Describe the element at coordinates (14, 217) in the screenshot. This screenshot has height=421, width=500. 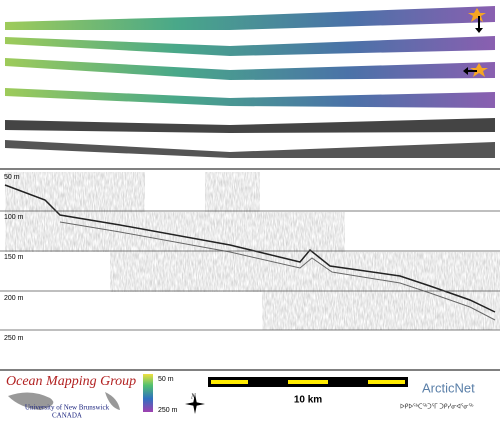
I see `depth-label: 100 m` at that location.